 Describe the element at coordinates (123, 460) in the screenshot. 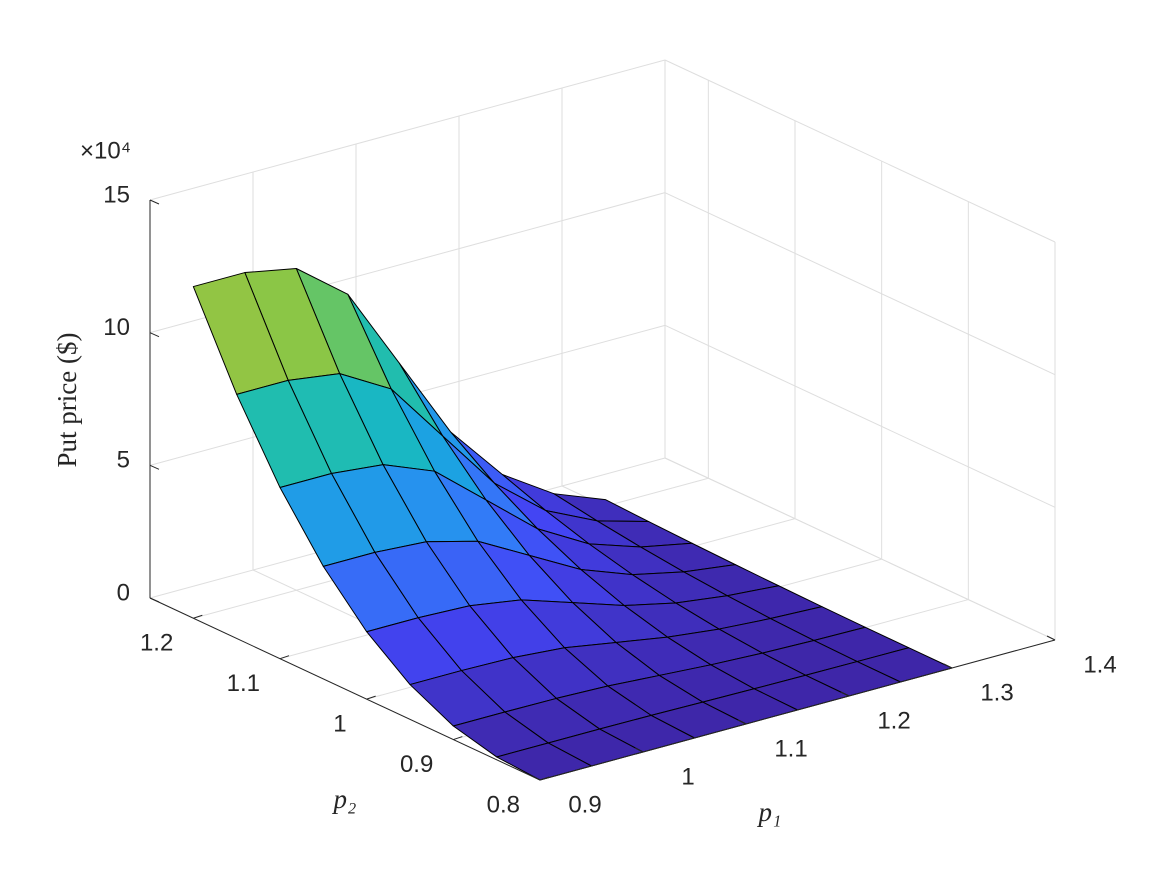

I see `z-tick-label: 5` at that location.